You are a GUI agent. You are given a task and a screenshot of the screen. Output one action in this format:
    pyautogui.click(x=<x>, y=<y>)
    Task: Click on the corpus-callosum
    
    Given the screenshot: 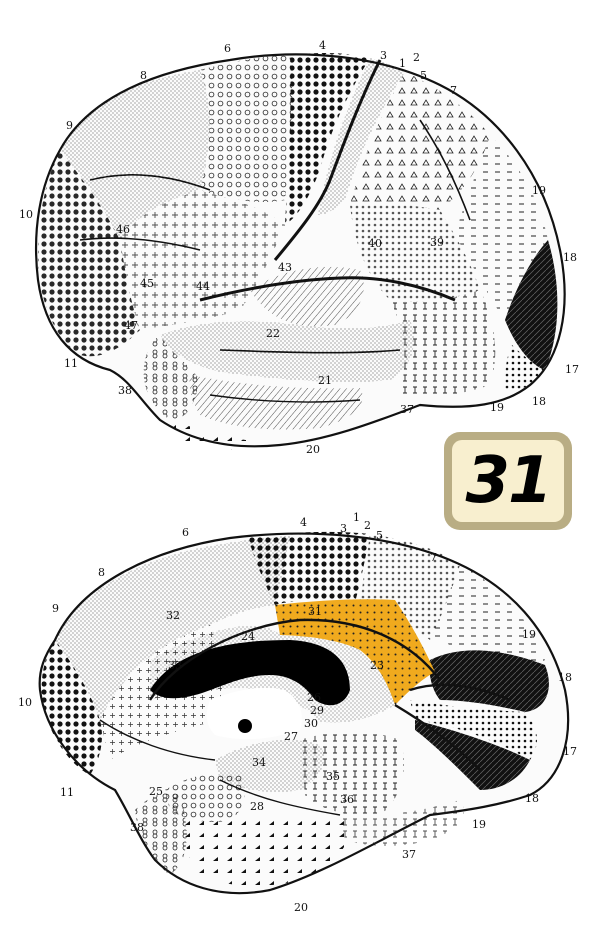 What is the action you would take?
    pyautogui.click(x=250, y=673)
    